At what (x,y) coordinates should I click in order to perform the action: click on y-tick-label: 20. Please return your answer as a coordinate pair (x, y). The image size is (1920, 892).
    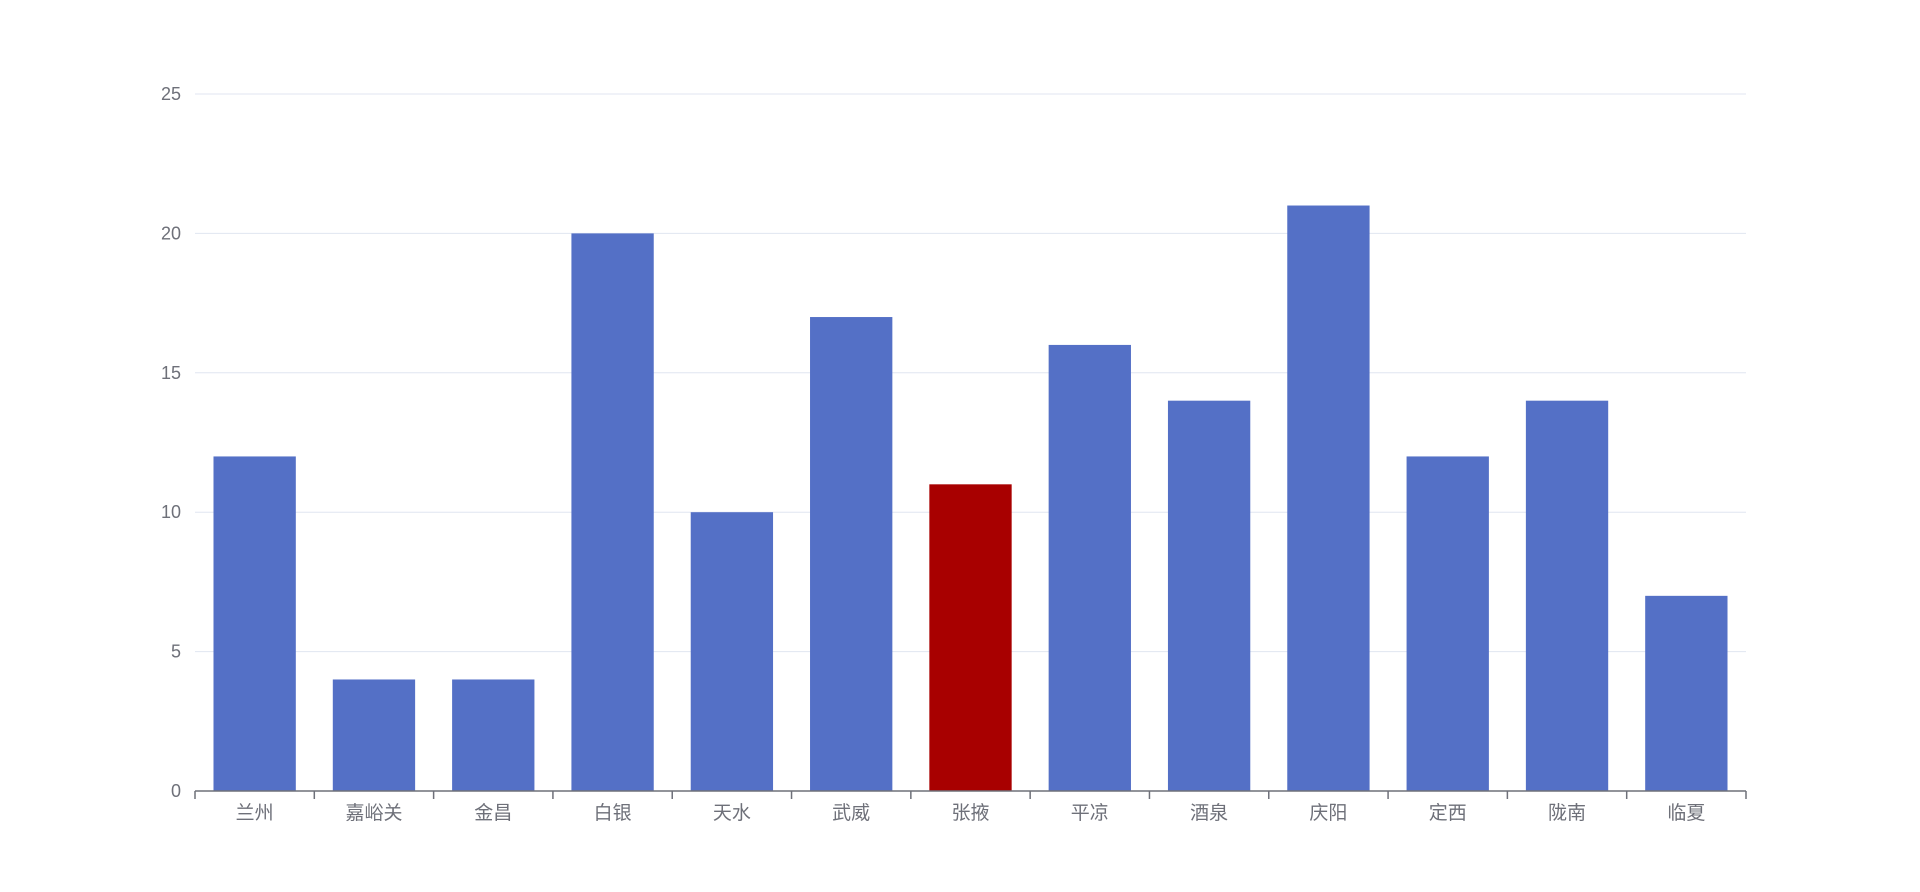
    Looking at the image, I should click on (171, 233).